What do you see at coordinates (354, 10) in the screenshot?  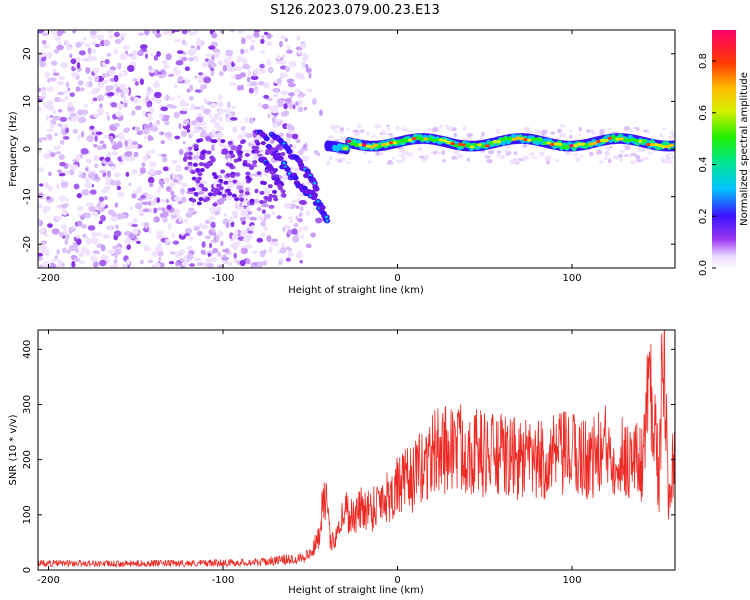 I see `figure-title: S126.2023.079.00.23.E13` at bounding box center [354, 10].